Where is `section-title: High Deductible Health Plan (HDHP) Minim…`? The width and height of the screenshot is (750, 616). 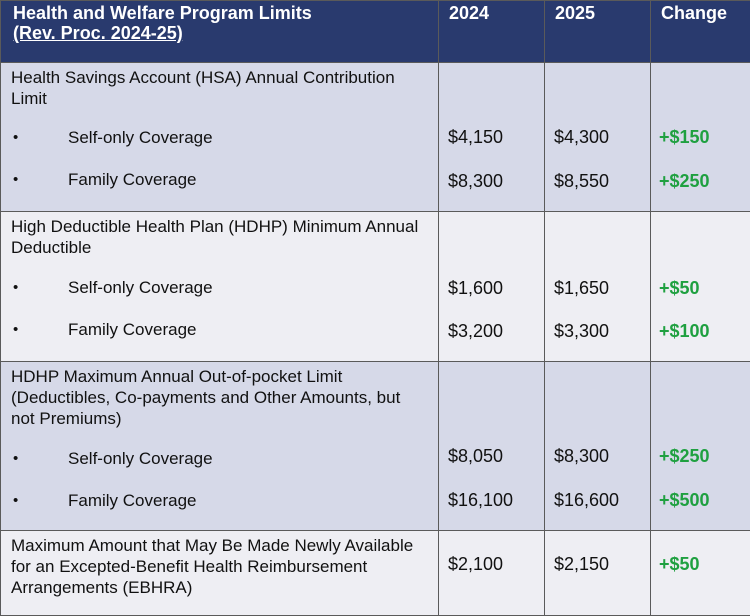
section-title: High Deductible Health Plan (HDHP) Minim… is located at coordinates (219, 235).